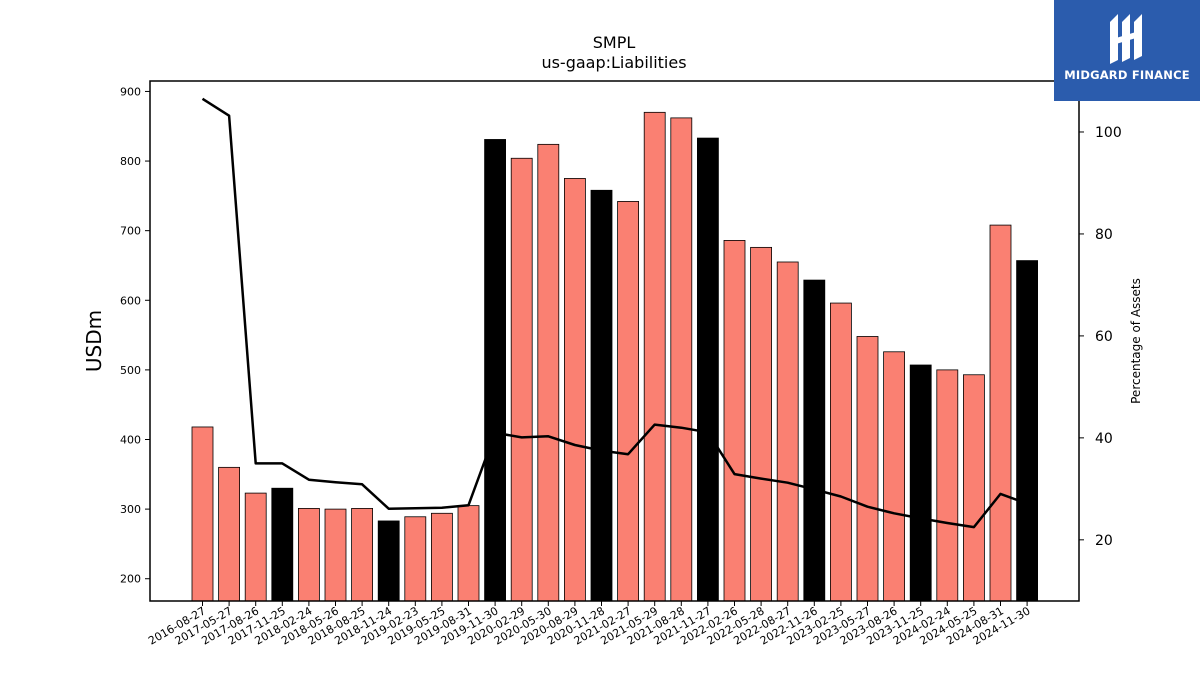 This screenshot has height=675, width=1200. Describe the element at coordinates (1104, 439) in the screenshot. I see `y2-tick-label: 40` at that location.